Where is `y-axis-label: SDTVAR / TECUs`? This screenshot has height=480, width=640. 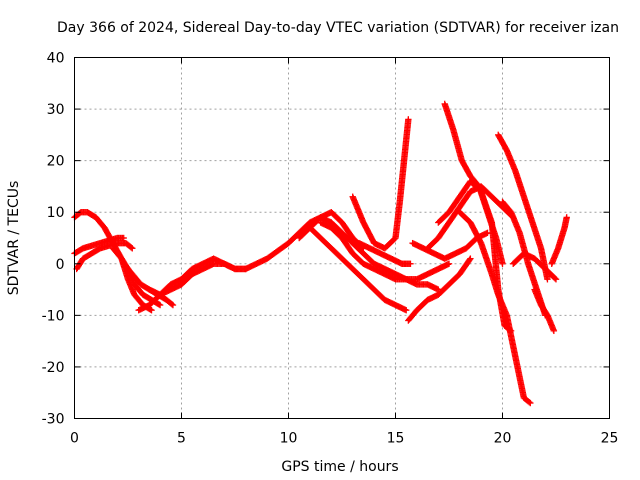
y-axis-label: SDTVAR / TECUs is located at coordinates (14, 238).